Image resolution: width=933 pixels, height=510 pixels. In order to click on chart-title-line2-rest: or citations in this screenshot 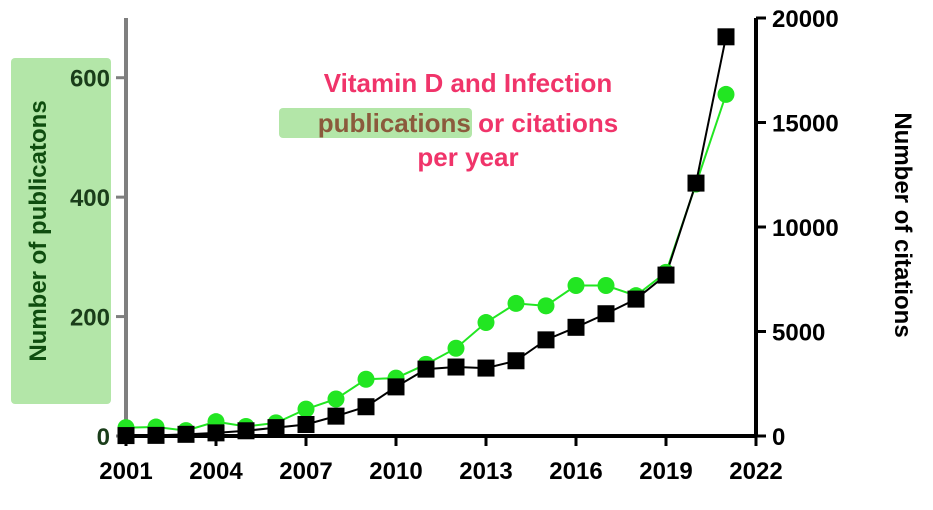, I will do `click(544, 123)`.